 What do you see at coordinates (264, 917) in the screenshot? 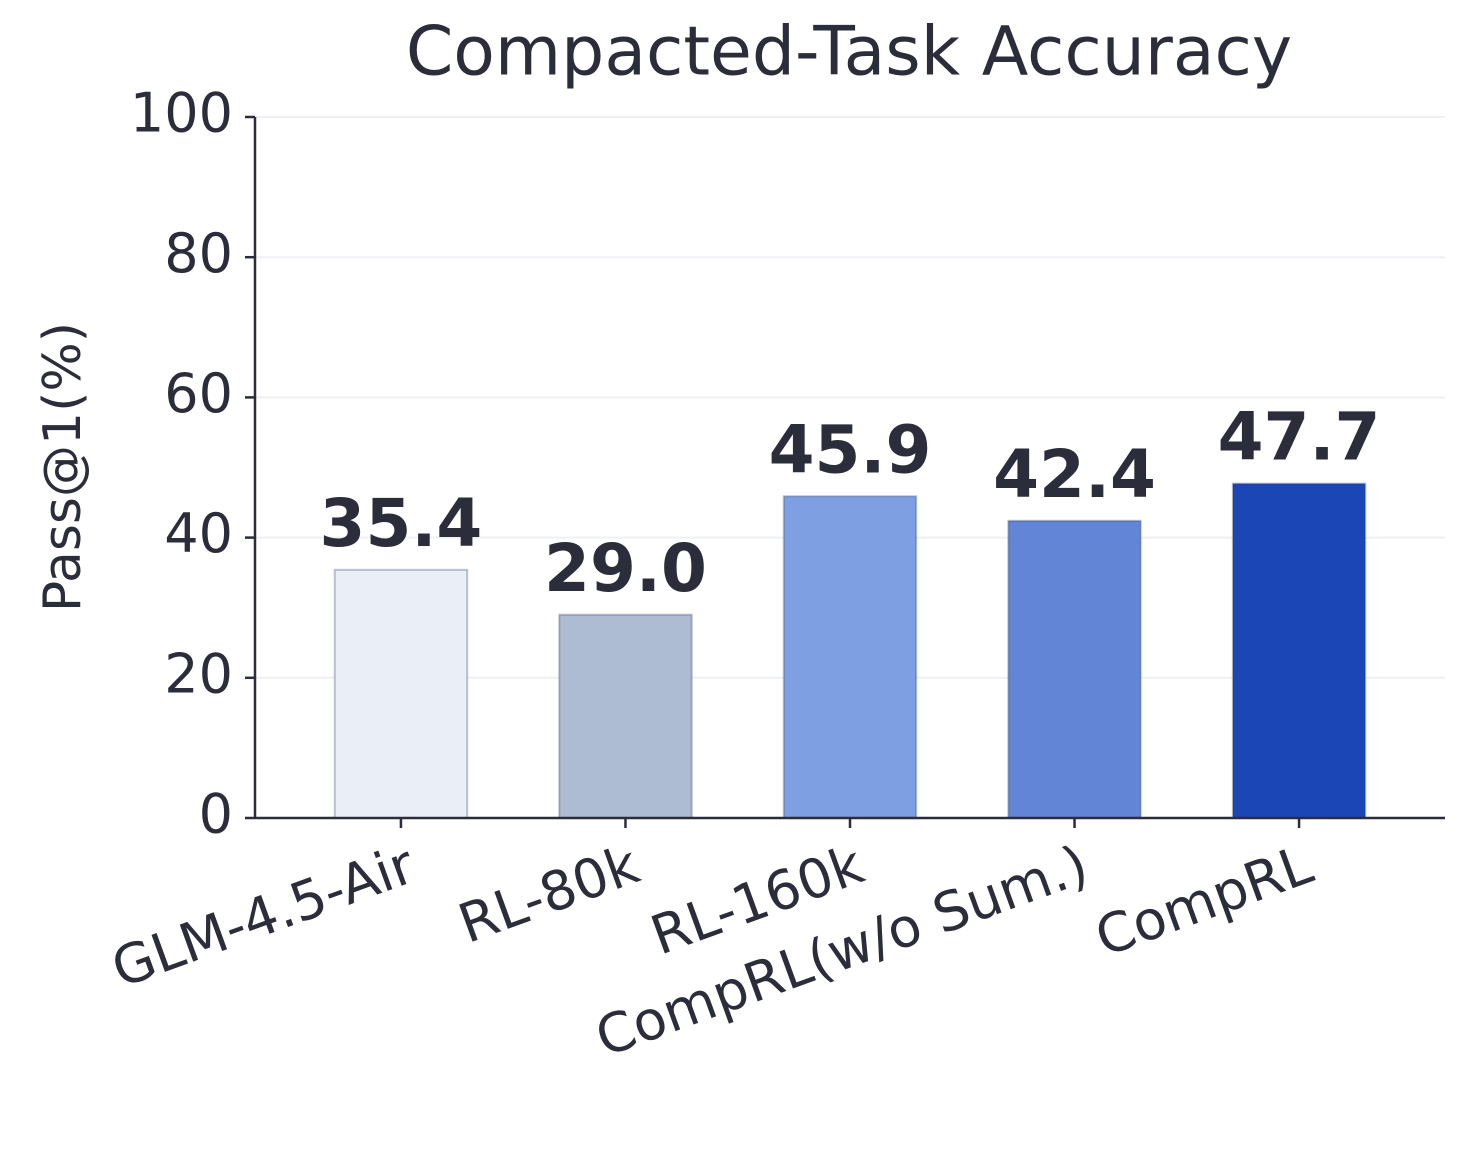
I see `x-tick-label: GLM-4.5-Air` at bounding box center [264, 917].